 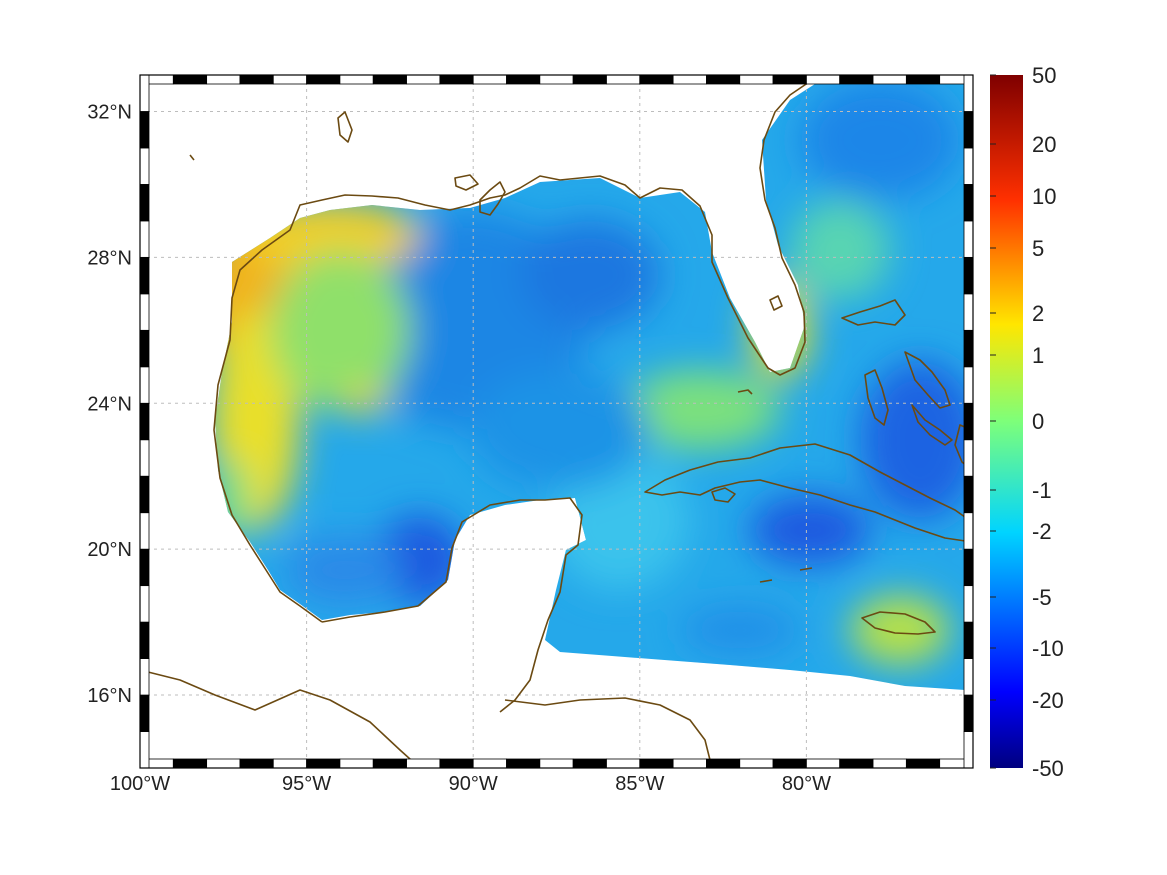 What do you see at coordinates (1048, 768) in the screenshot?
I see `colorbar-label: -50` at bounding box center [1048, 768].